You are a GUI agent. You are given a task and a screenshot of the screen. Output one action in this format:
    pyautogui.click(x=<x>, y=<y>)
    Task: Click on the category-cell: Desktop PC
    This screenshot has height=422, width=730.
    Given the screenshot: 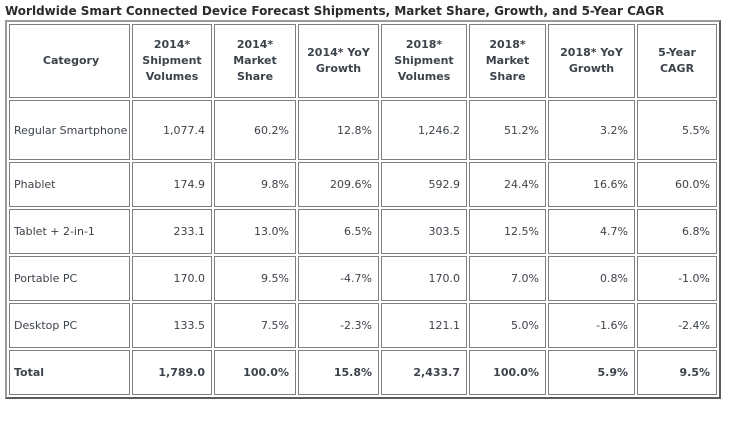 What is the action you would take?
    pyautogui.click(x=69, y=325)
    